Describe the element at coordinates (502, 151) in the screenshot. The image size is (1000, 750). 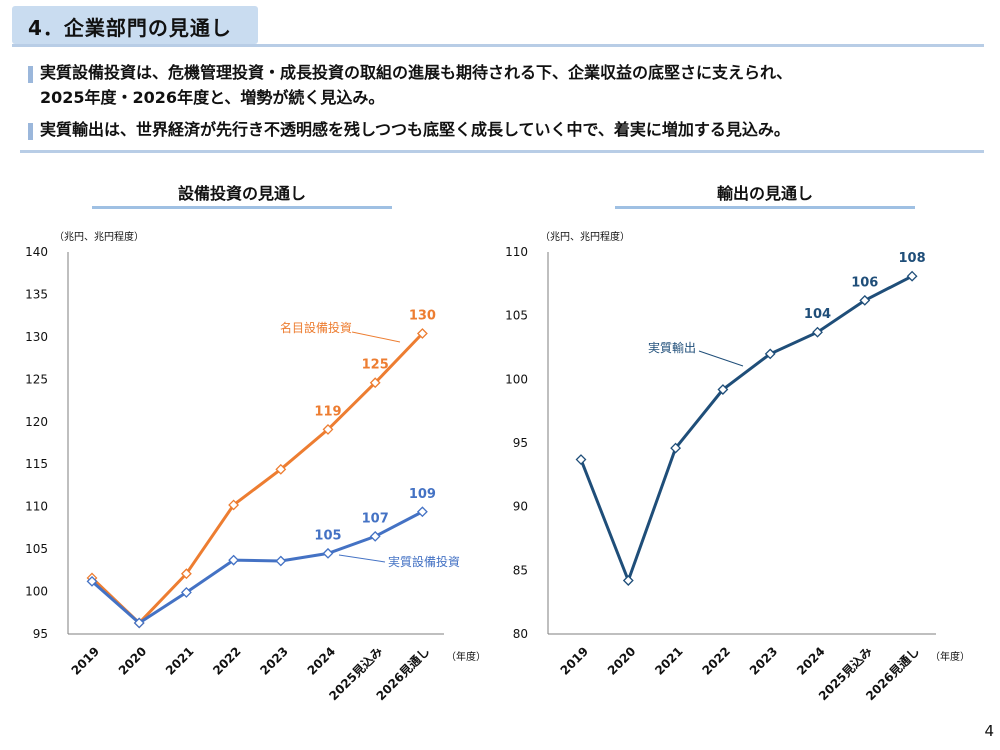
I see `bullets-rule` at that location.